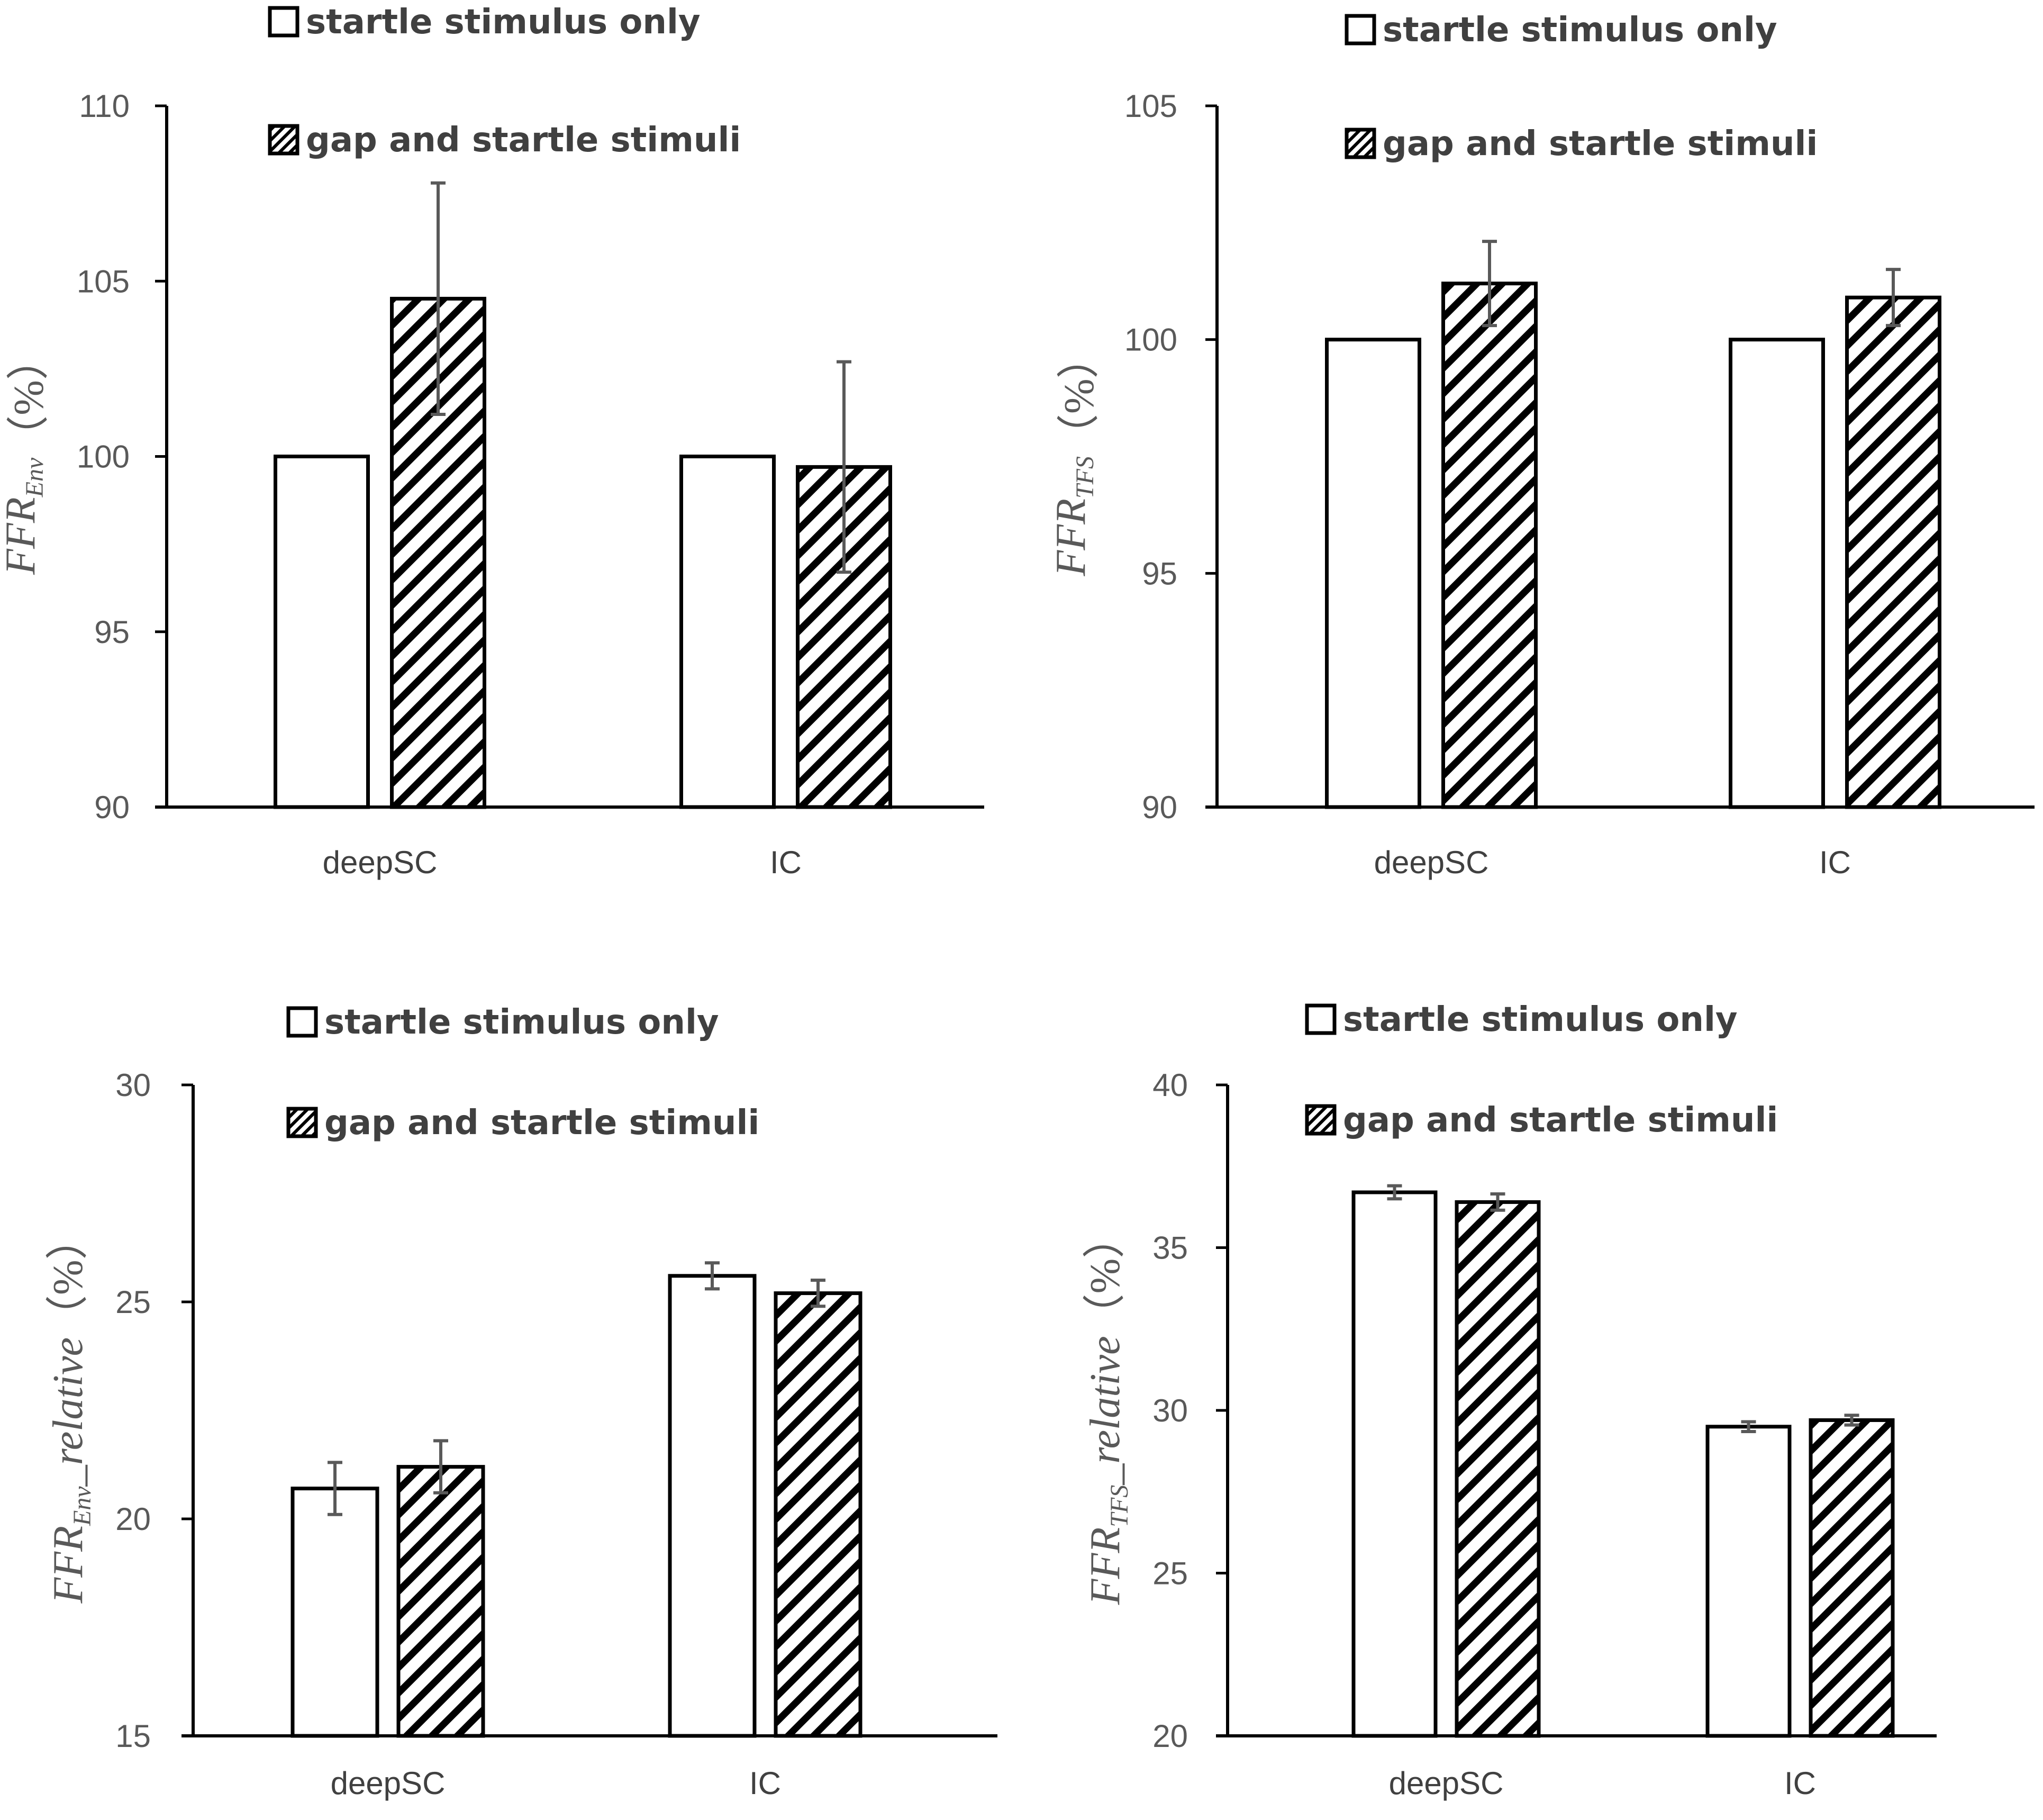  I want to click on y-tick-label: 15, so click(133, 1736).